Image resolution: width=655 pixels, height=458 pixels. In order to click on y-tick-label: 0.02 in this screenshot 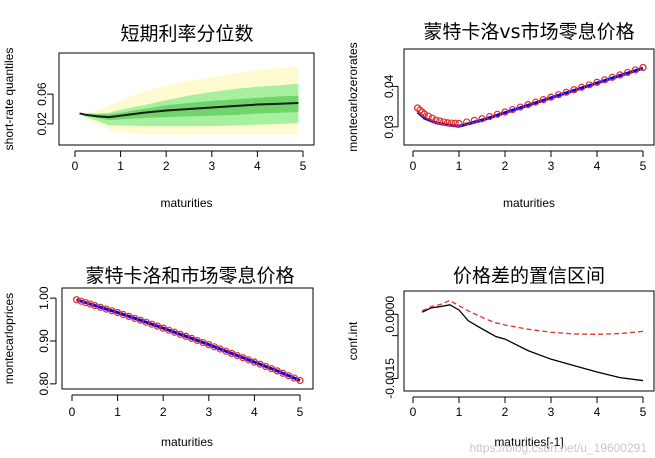, I will do `click(42, 124)`.